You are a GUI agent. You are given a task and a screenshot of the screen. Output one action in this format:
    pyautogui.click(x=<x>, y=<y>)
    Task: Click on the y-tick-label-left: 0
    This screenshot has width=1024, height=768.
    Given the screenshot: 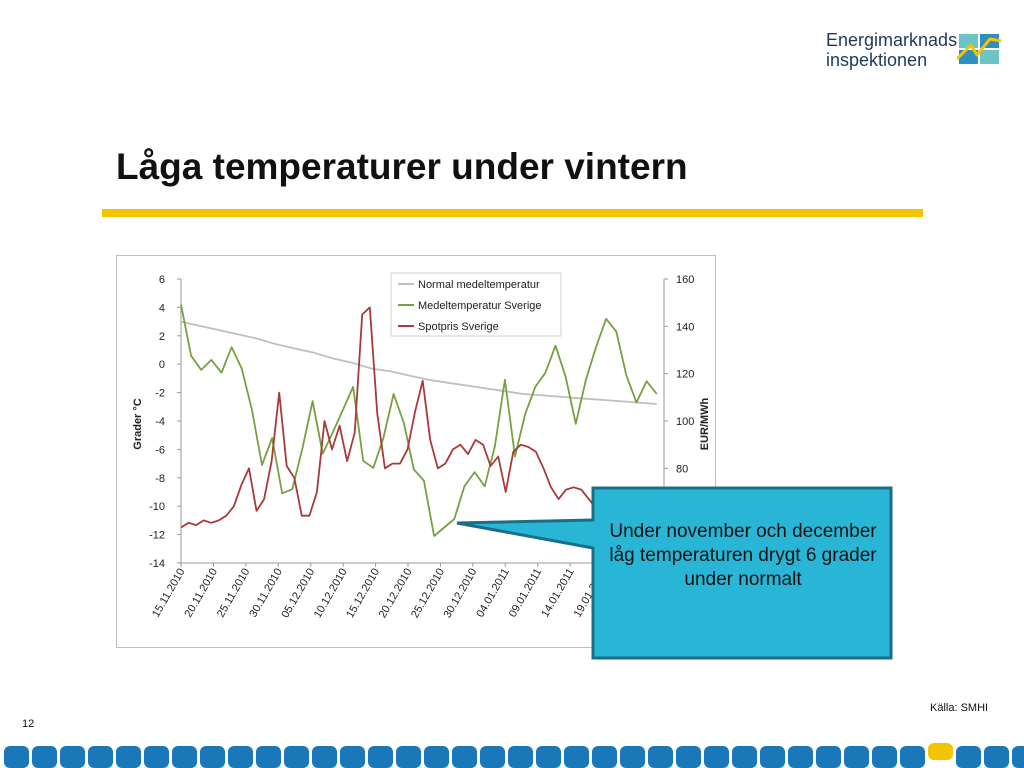 What is the action you would take?
    pyautogui.click(x=162, y=365)
    